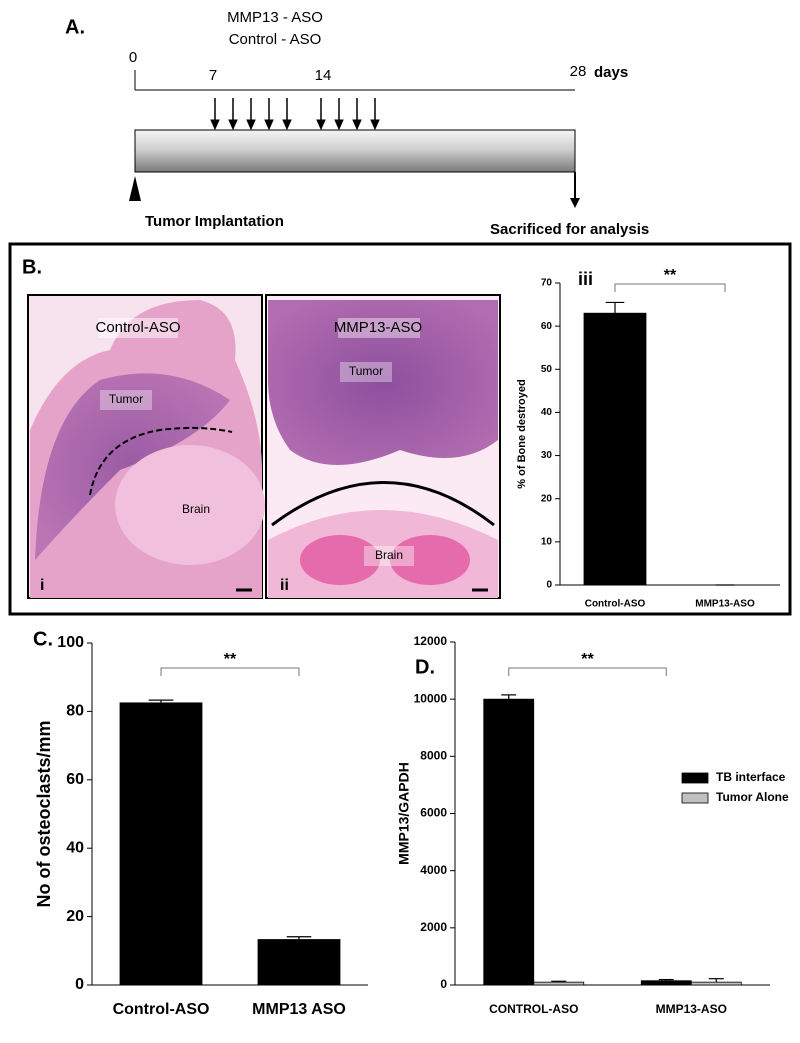  Describe the element at coordinates (547, 541) in the screenshot. I see `y-tick-label: 10` at that location.